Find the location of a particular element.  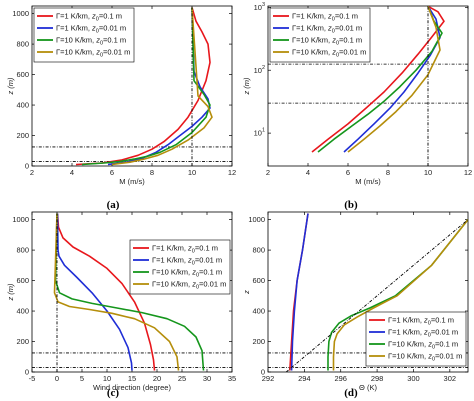

x-tick-label: 296 is located at coordinates (340, 378).